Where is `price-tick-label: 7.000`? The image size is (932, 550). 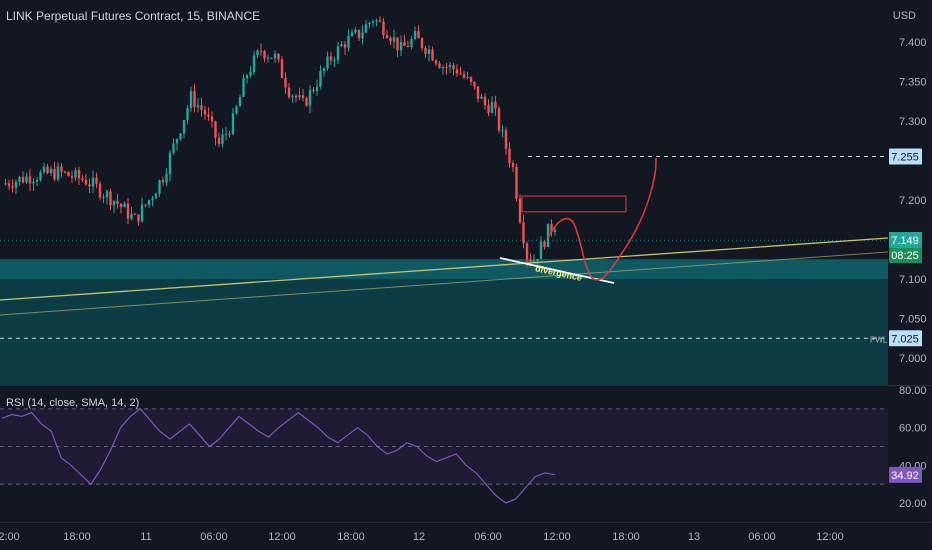 price-tick-label: 7.000 is located at coordinates (913, 359).